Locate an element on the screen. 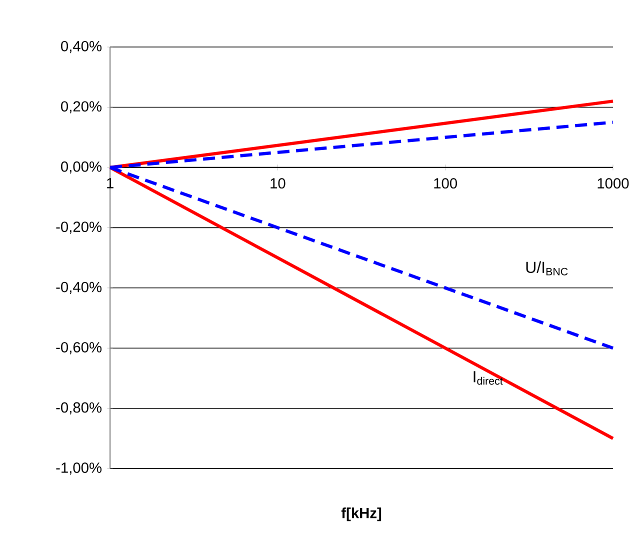 The width and height of the screenshot is (644, 540). x-tick-label: 10 is located at coordinates (278, 183).